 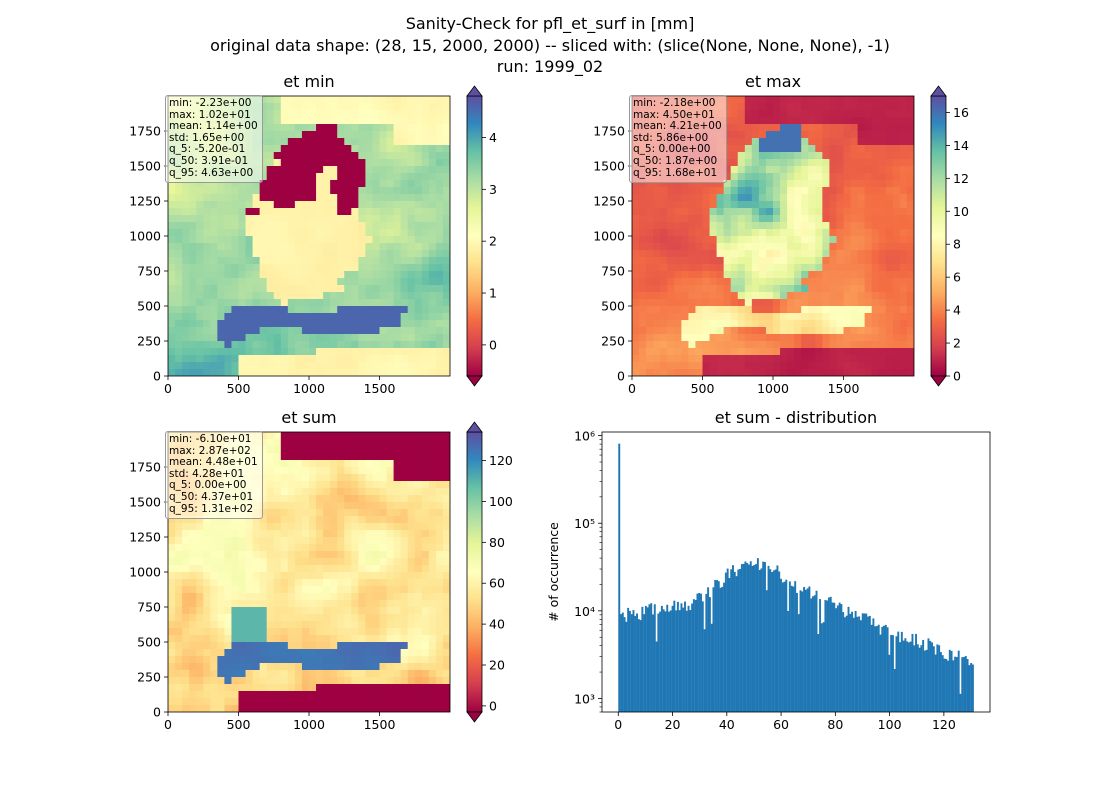 What do you see at coordinates (773, 236) in the screenshot?
I see `et-max-heatmap` at bounding box center [773, 236].